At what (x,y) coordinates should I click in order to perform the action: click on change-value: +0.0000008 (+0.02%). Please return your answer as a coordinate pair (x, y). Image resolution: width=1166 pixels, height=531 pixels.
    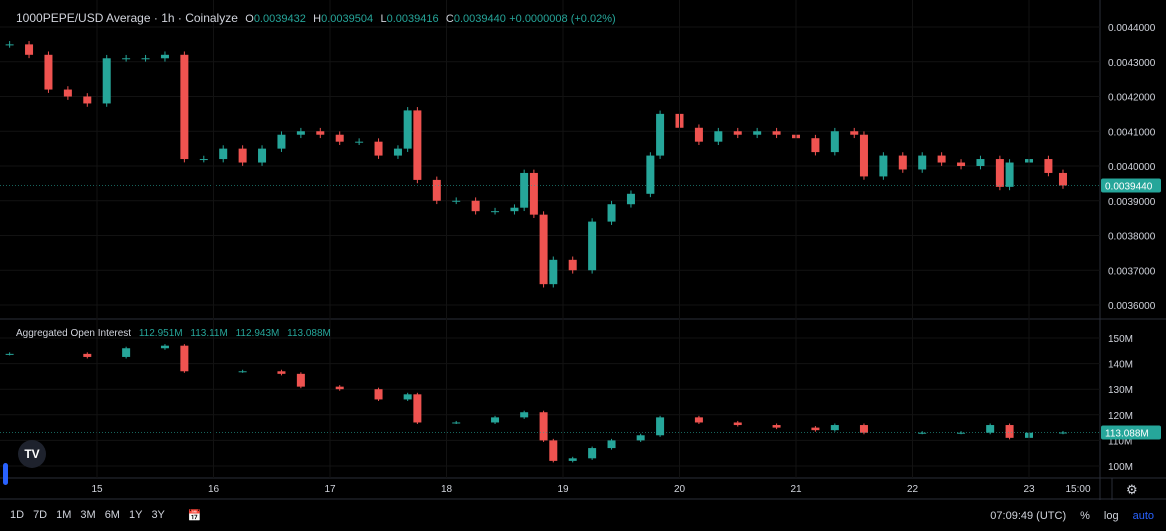
    Looking at the image, I should click on (562, 19).